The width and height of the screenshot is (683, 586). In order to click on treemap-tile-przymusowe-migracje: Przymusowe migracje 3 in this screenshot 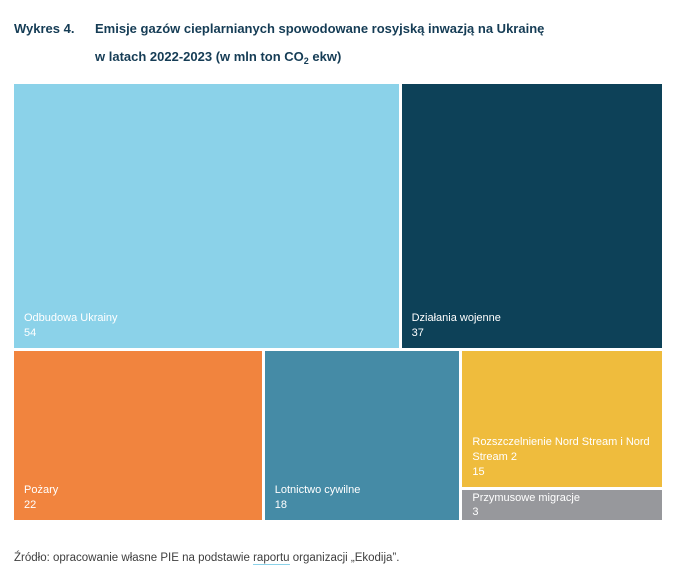, I will do `click(562, 505)`.